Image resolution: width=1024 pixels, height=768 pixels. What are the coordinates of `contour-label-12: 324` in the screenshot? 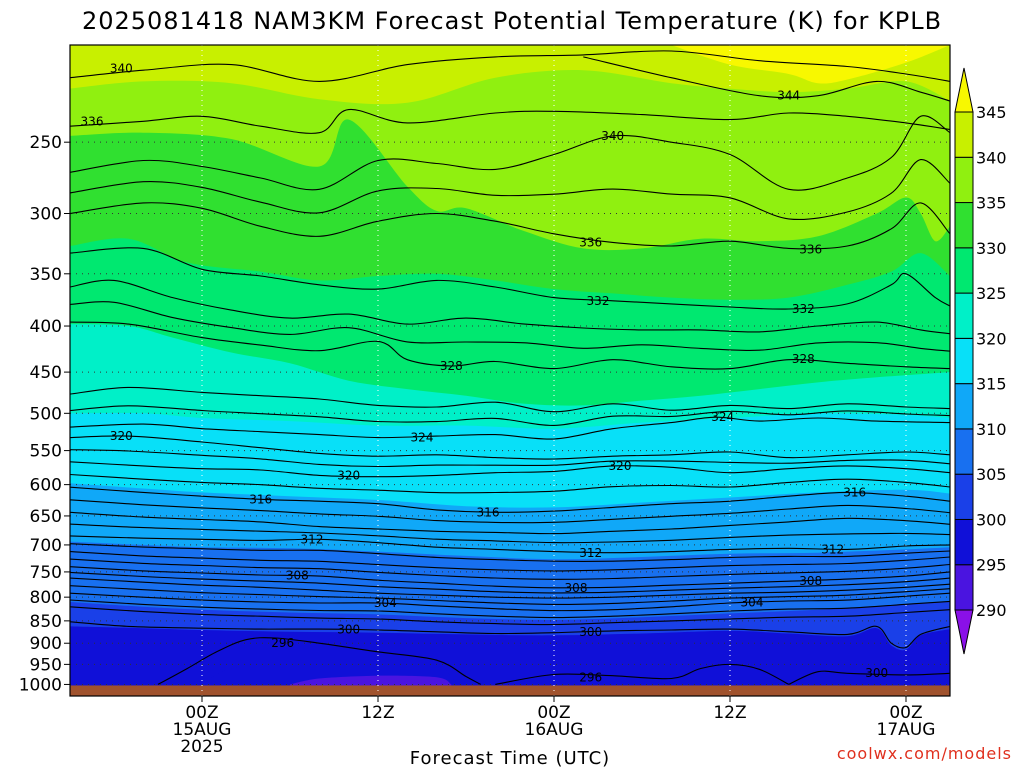 It's located at (422, 438).